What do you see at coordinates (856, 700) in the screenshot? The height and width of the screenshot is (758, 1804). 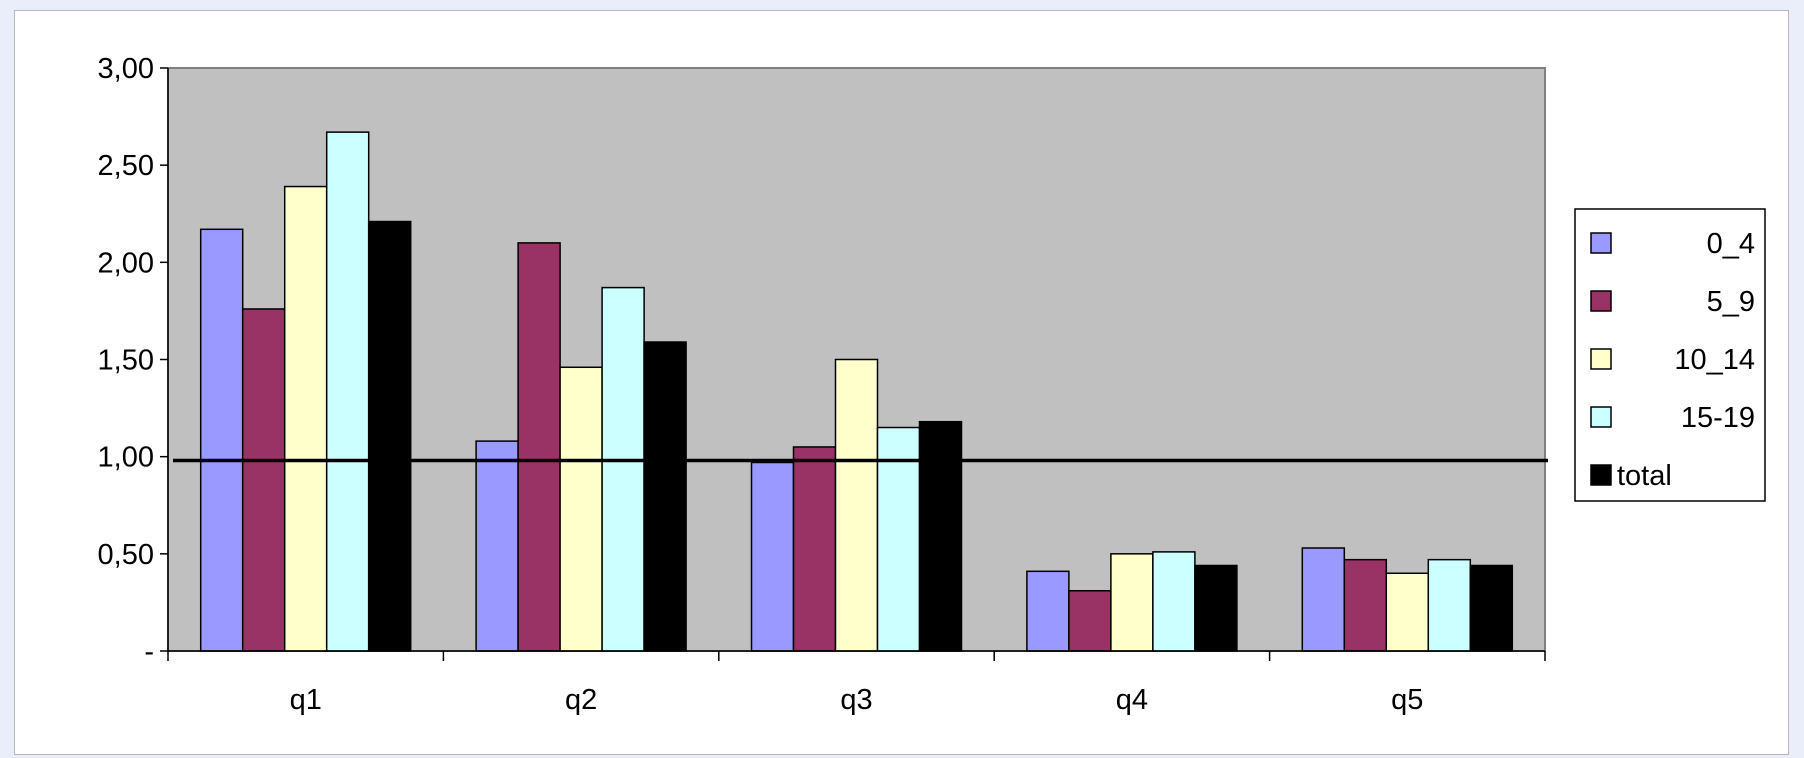 I see `x-tick-label: q3` at bounding box center [856, 700].